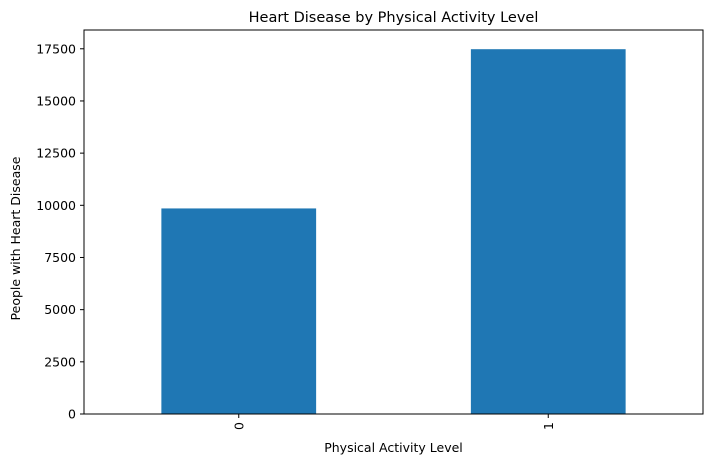 The image size is (713, 467). What do you see at coordinates (60, 361) in the screenshot?
I see `y-tick-label: 2500` at bounding box center [60, 361].